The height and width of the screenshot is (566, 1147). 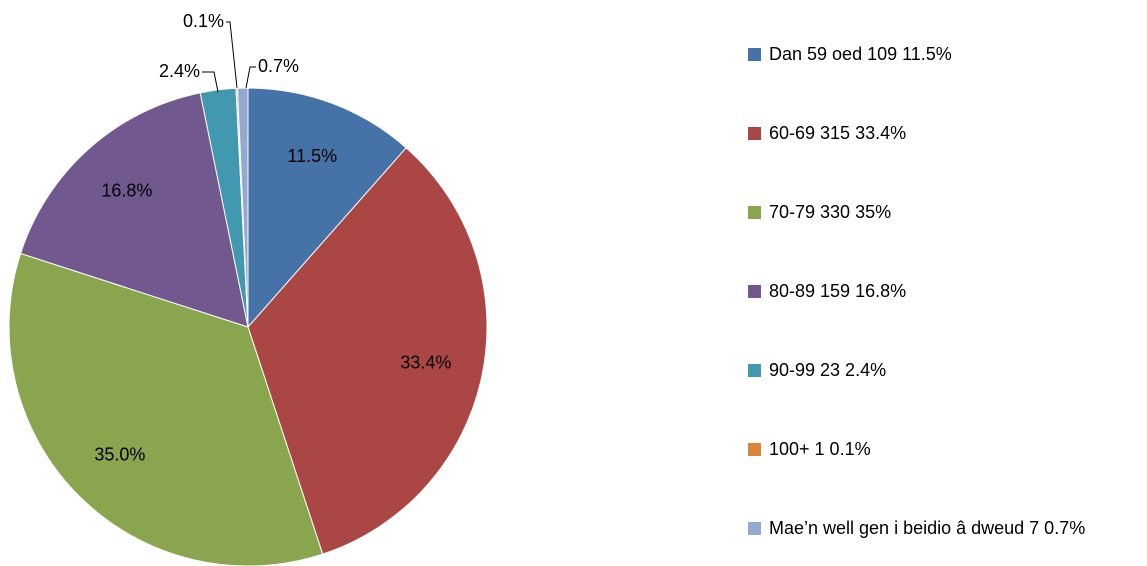 What do you see at coordinates (943, 291) in the screenshot?
I see `legend-item: 80-89 159 16.8%` at bounding box center [943, 291].